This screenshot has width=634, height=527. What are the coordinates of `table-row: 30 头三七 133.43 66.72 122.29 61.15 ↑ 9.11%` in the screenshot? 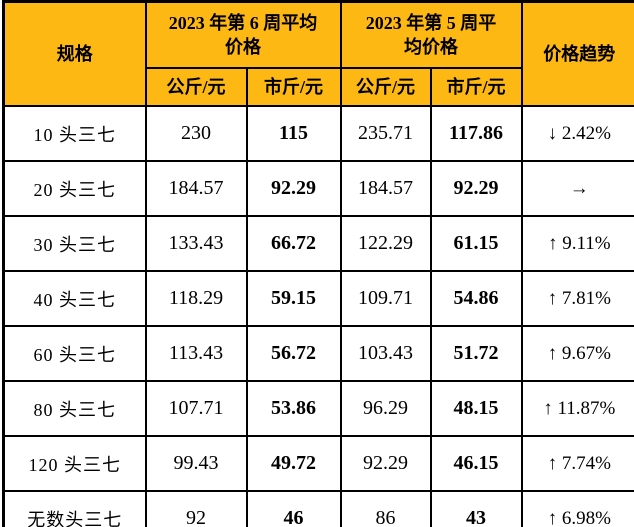 It's located at (318, 243).